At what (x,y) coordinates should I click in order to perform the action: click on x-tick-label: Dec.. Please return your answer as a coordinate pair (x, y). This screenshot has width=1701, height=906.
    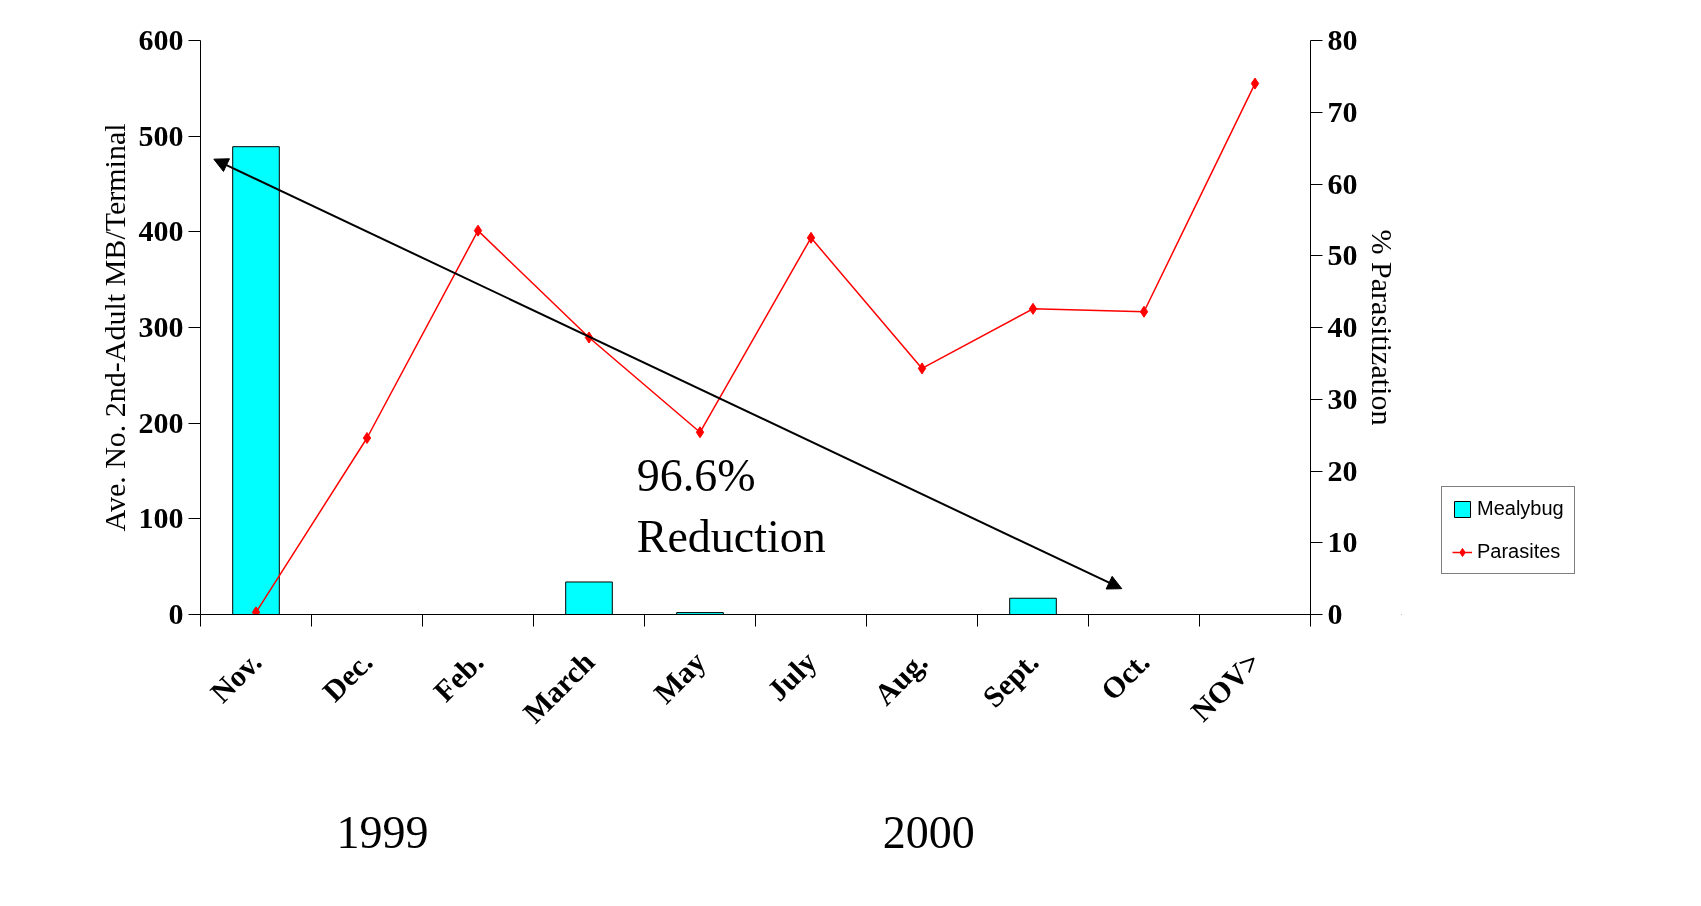
    Looking at the image, I should click on (347, 676).